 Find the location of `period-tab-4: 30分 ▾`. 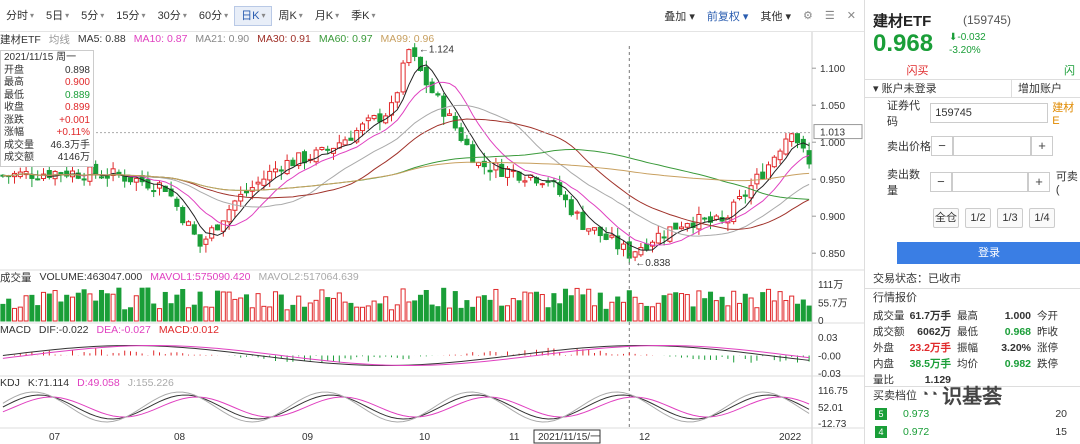

period-tab-4: 30分 ▾ is located at coordinates (172, 16).